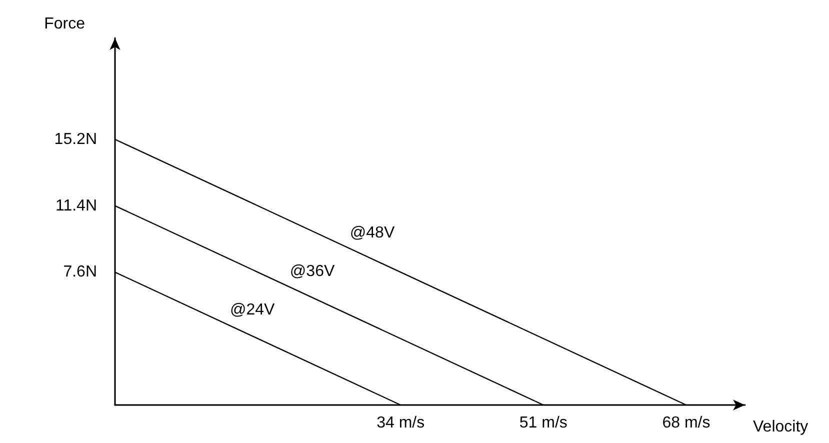 Image resolution: width=829 pixels, height=443 pixels. What do you see at coordinates (780, 427) in the screenshot?
I see `x-axis-title: Velocity` at bounding box center [780, 427].